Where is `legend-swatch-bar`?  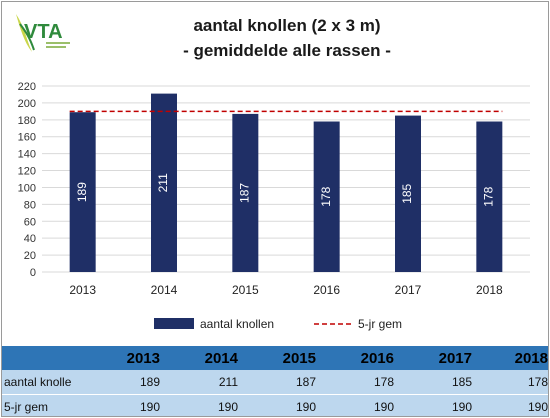
legend-swatch-bar is located at coordinates (174, 323).